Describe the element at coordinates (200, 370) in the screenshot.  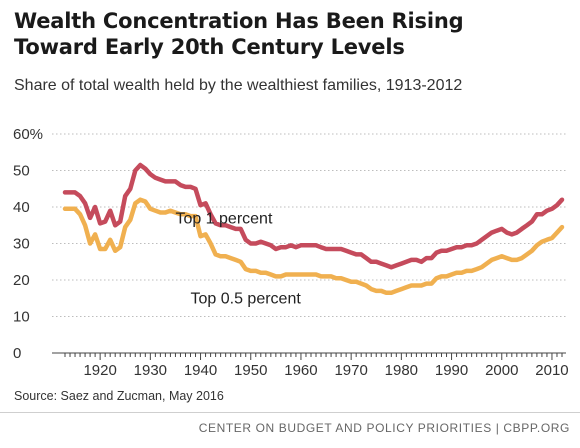
I see `x-tick-label: 1940` at that location.